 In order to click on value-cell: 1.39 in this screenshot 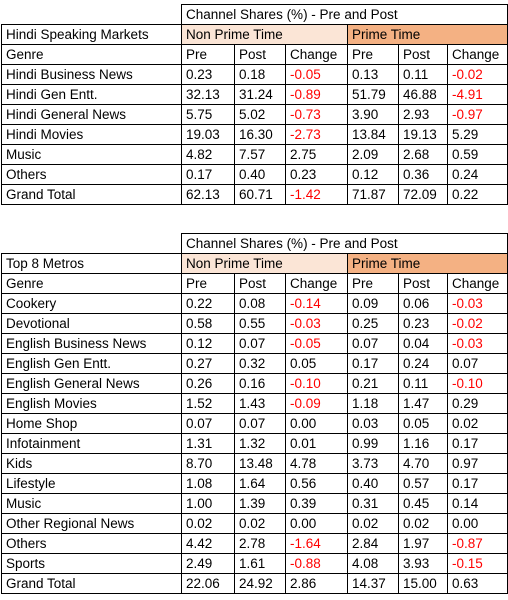, I will do `click(260, 503)`.